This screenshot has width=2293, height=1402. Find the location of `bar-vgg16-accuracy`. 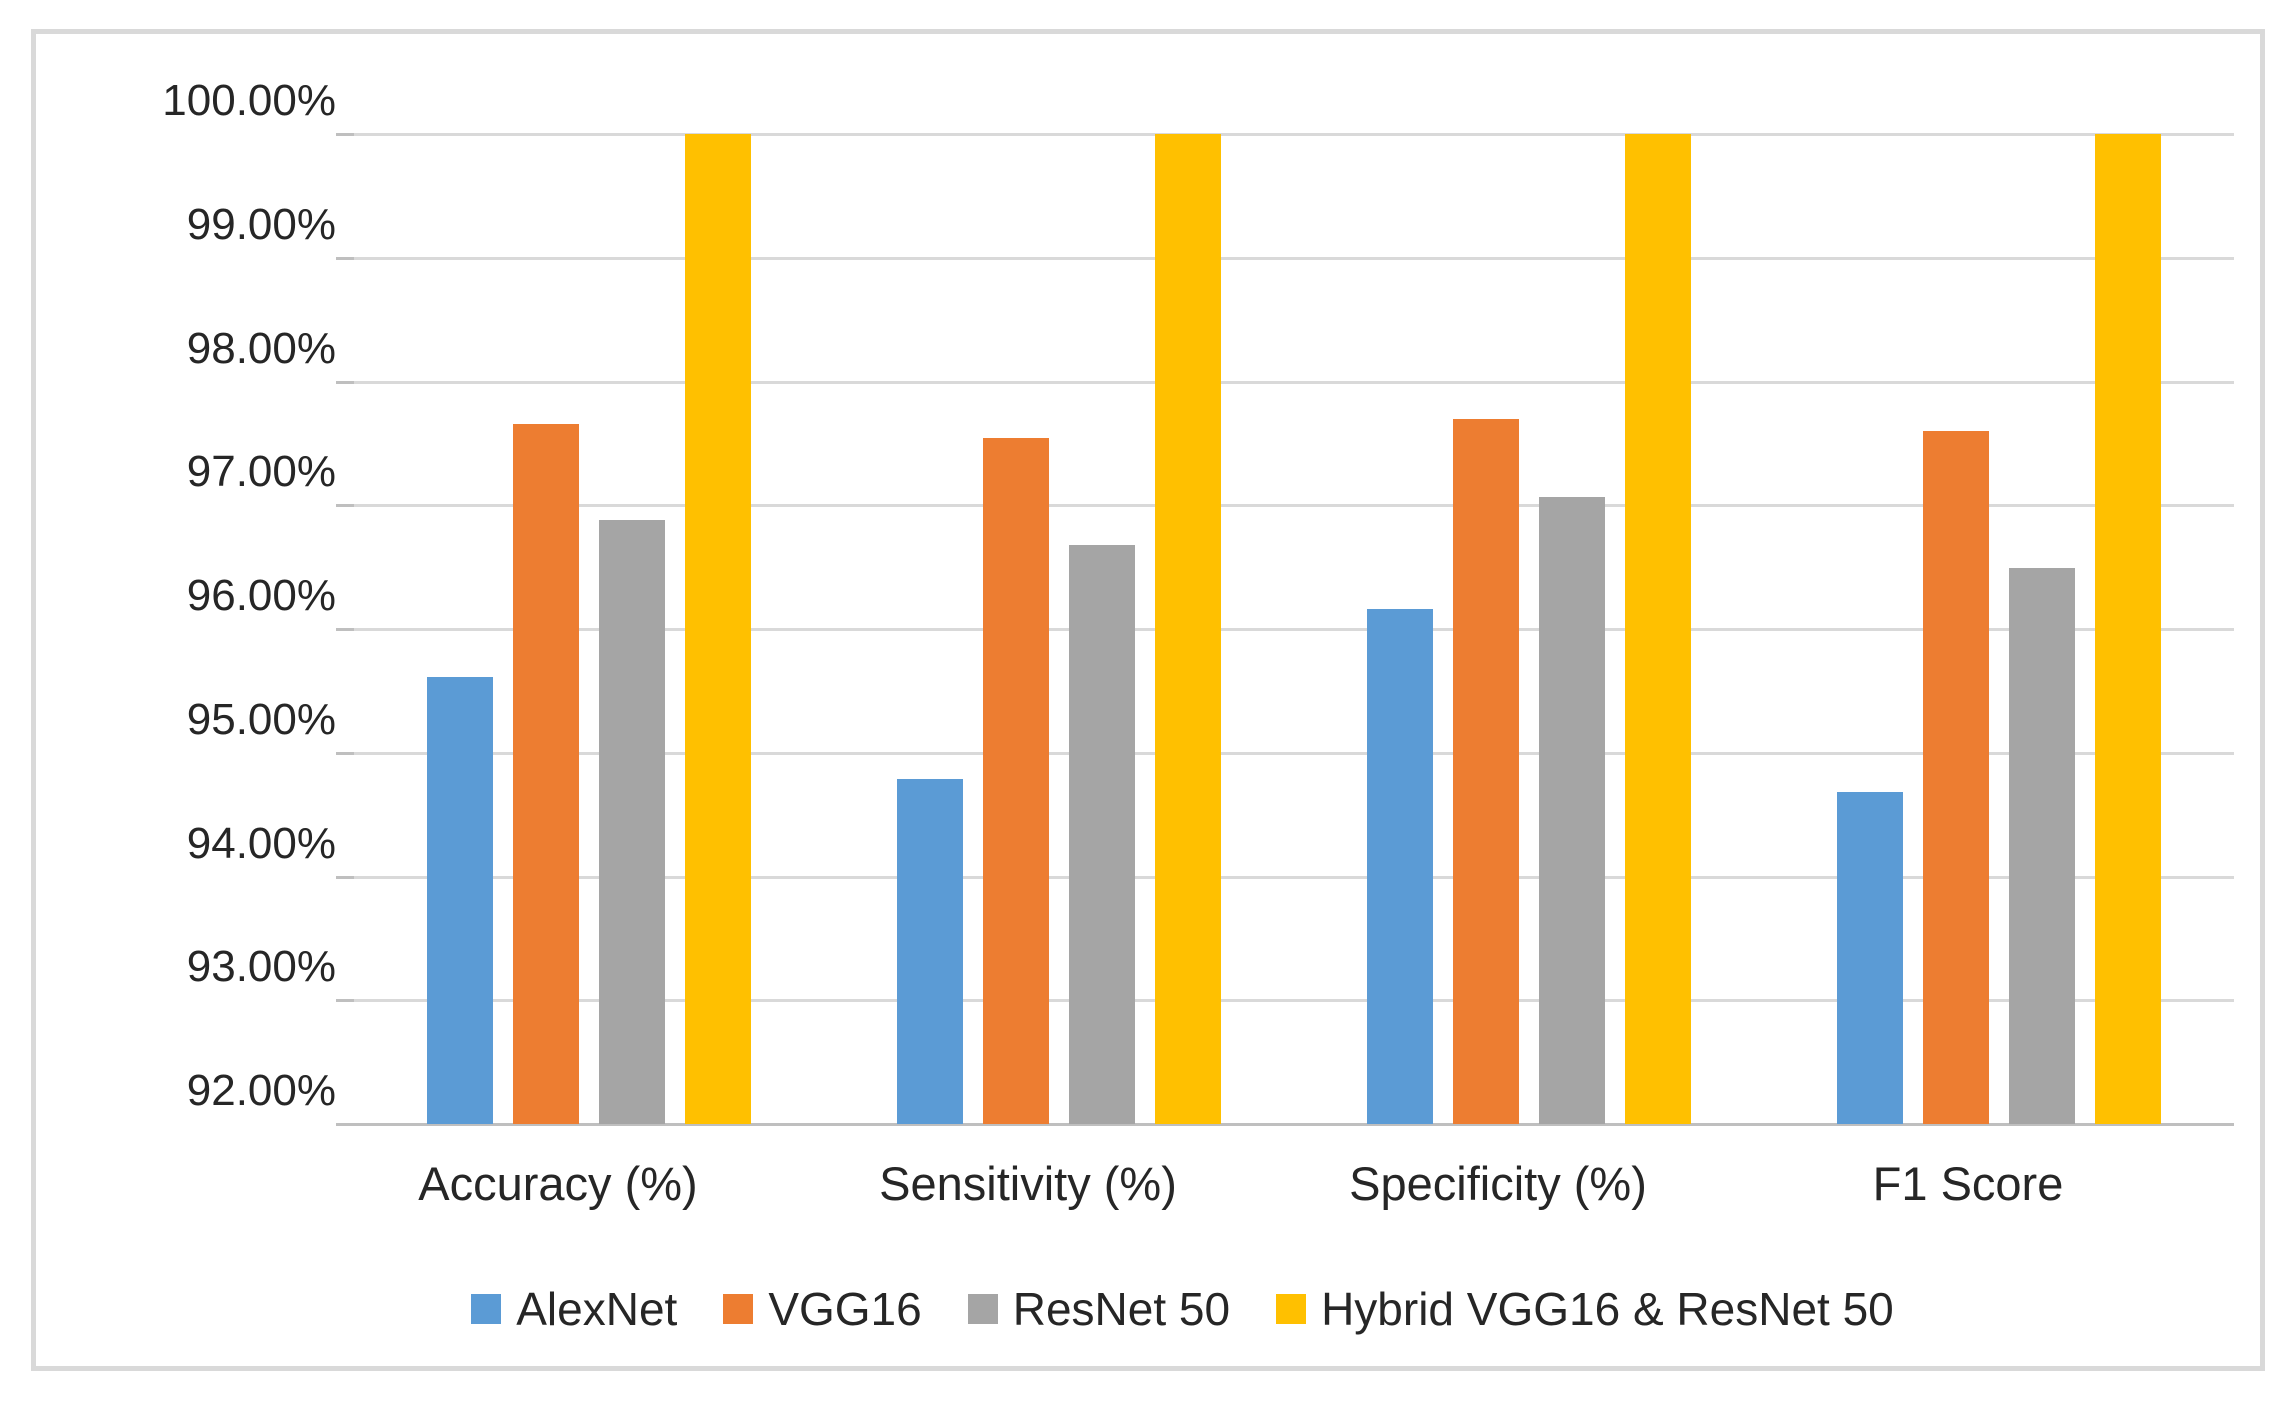

bar-vgg16-accuracy is located at coordinates (546, 774).